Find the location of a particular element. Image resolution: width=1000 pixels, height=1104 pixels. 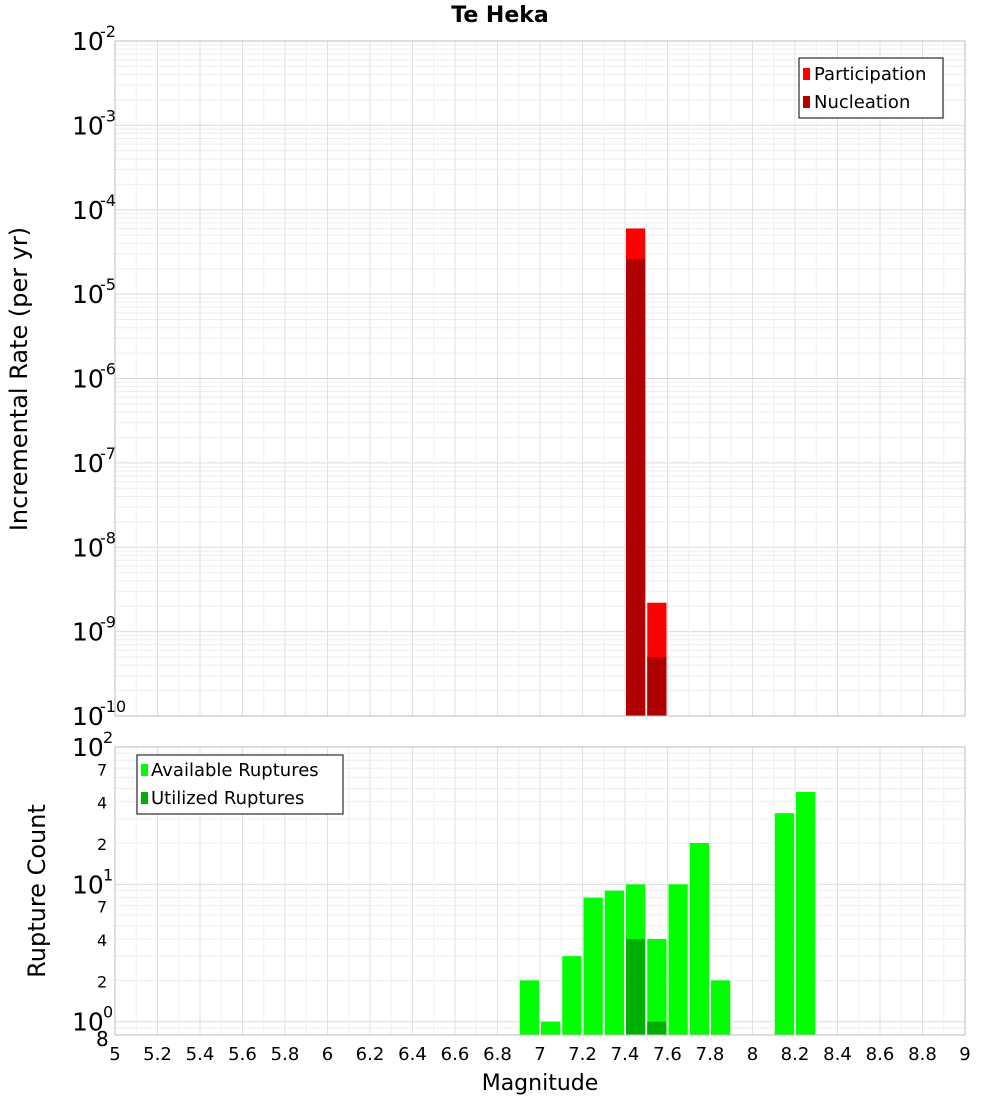

x-tick-label: 7.4 is located at coordinates (625, 1054).